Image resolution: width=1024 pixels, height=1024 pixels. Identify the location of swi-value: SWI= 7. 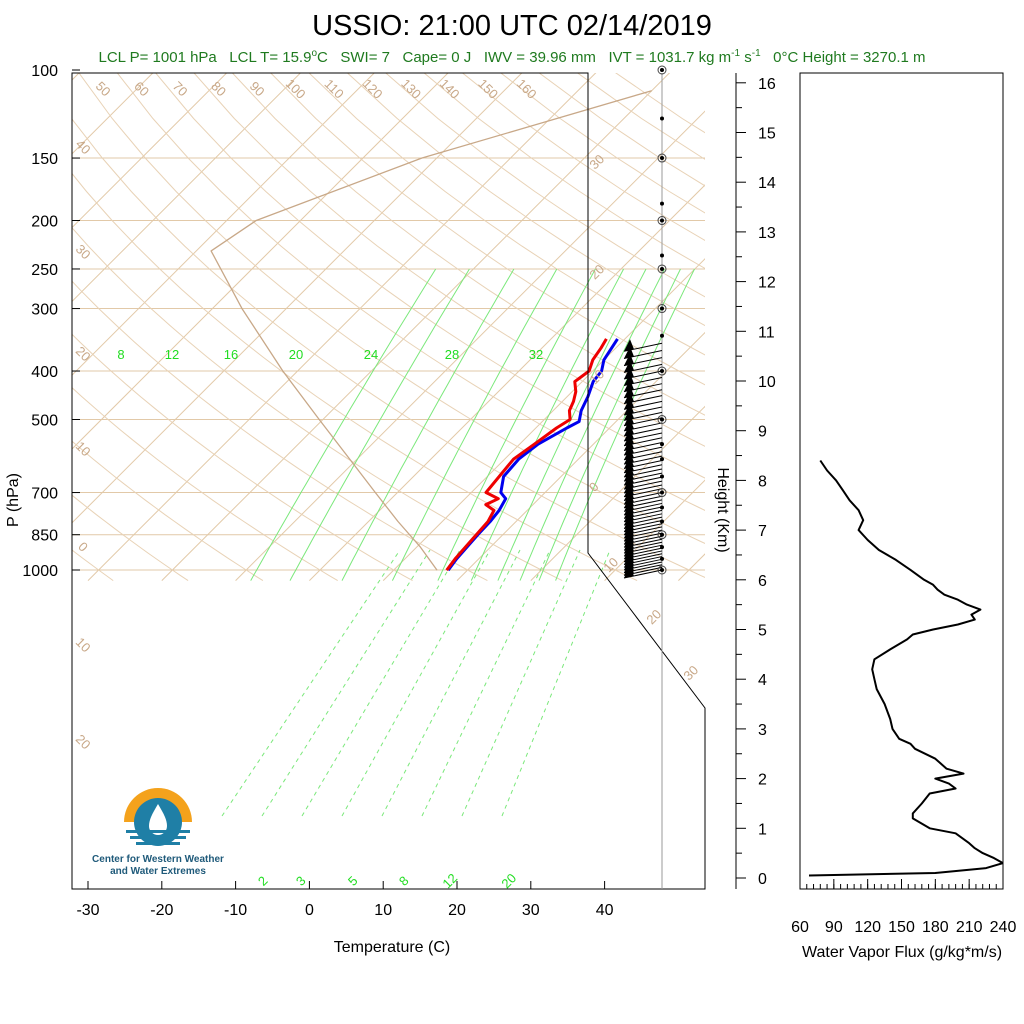
(365, 57).